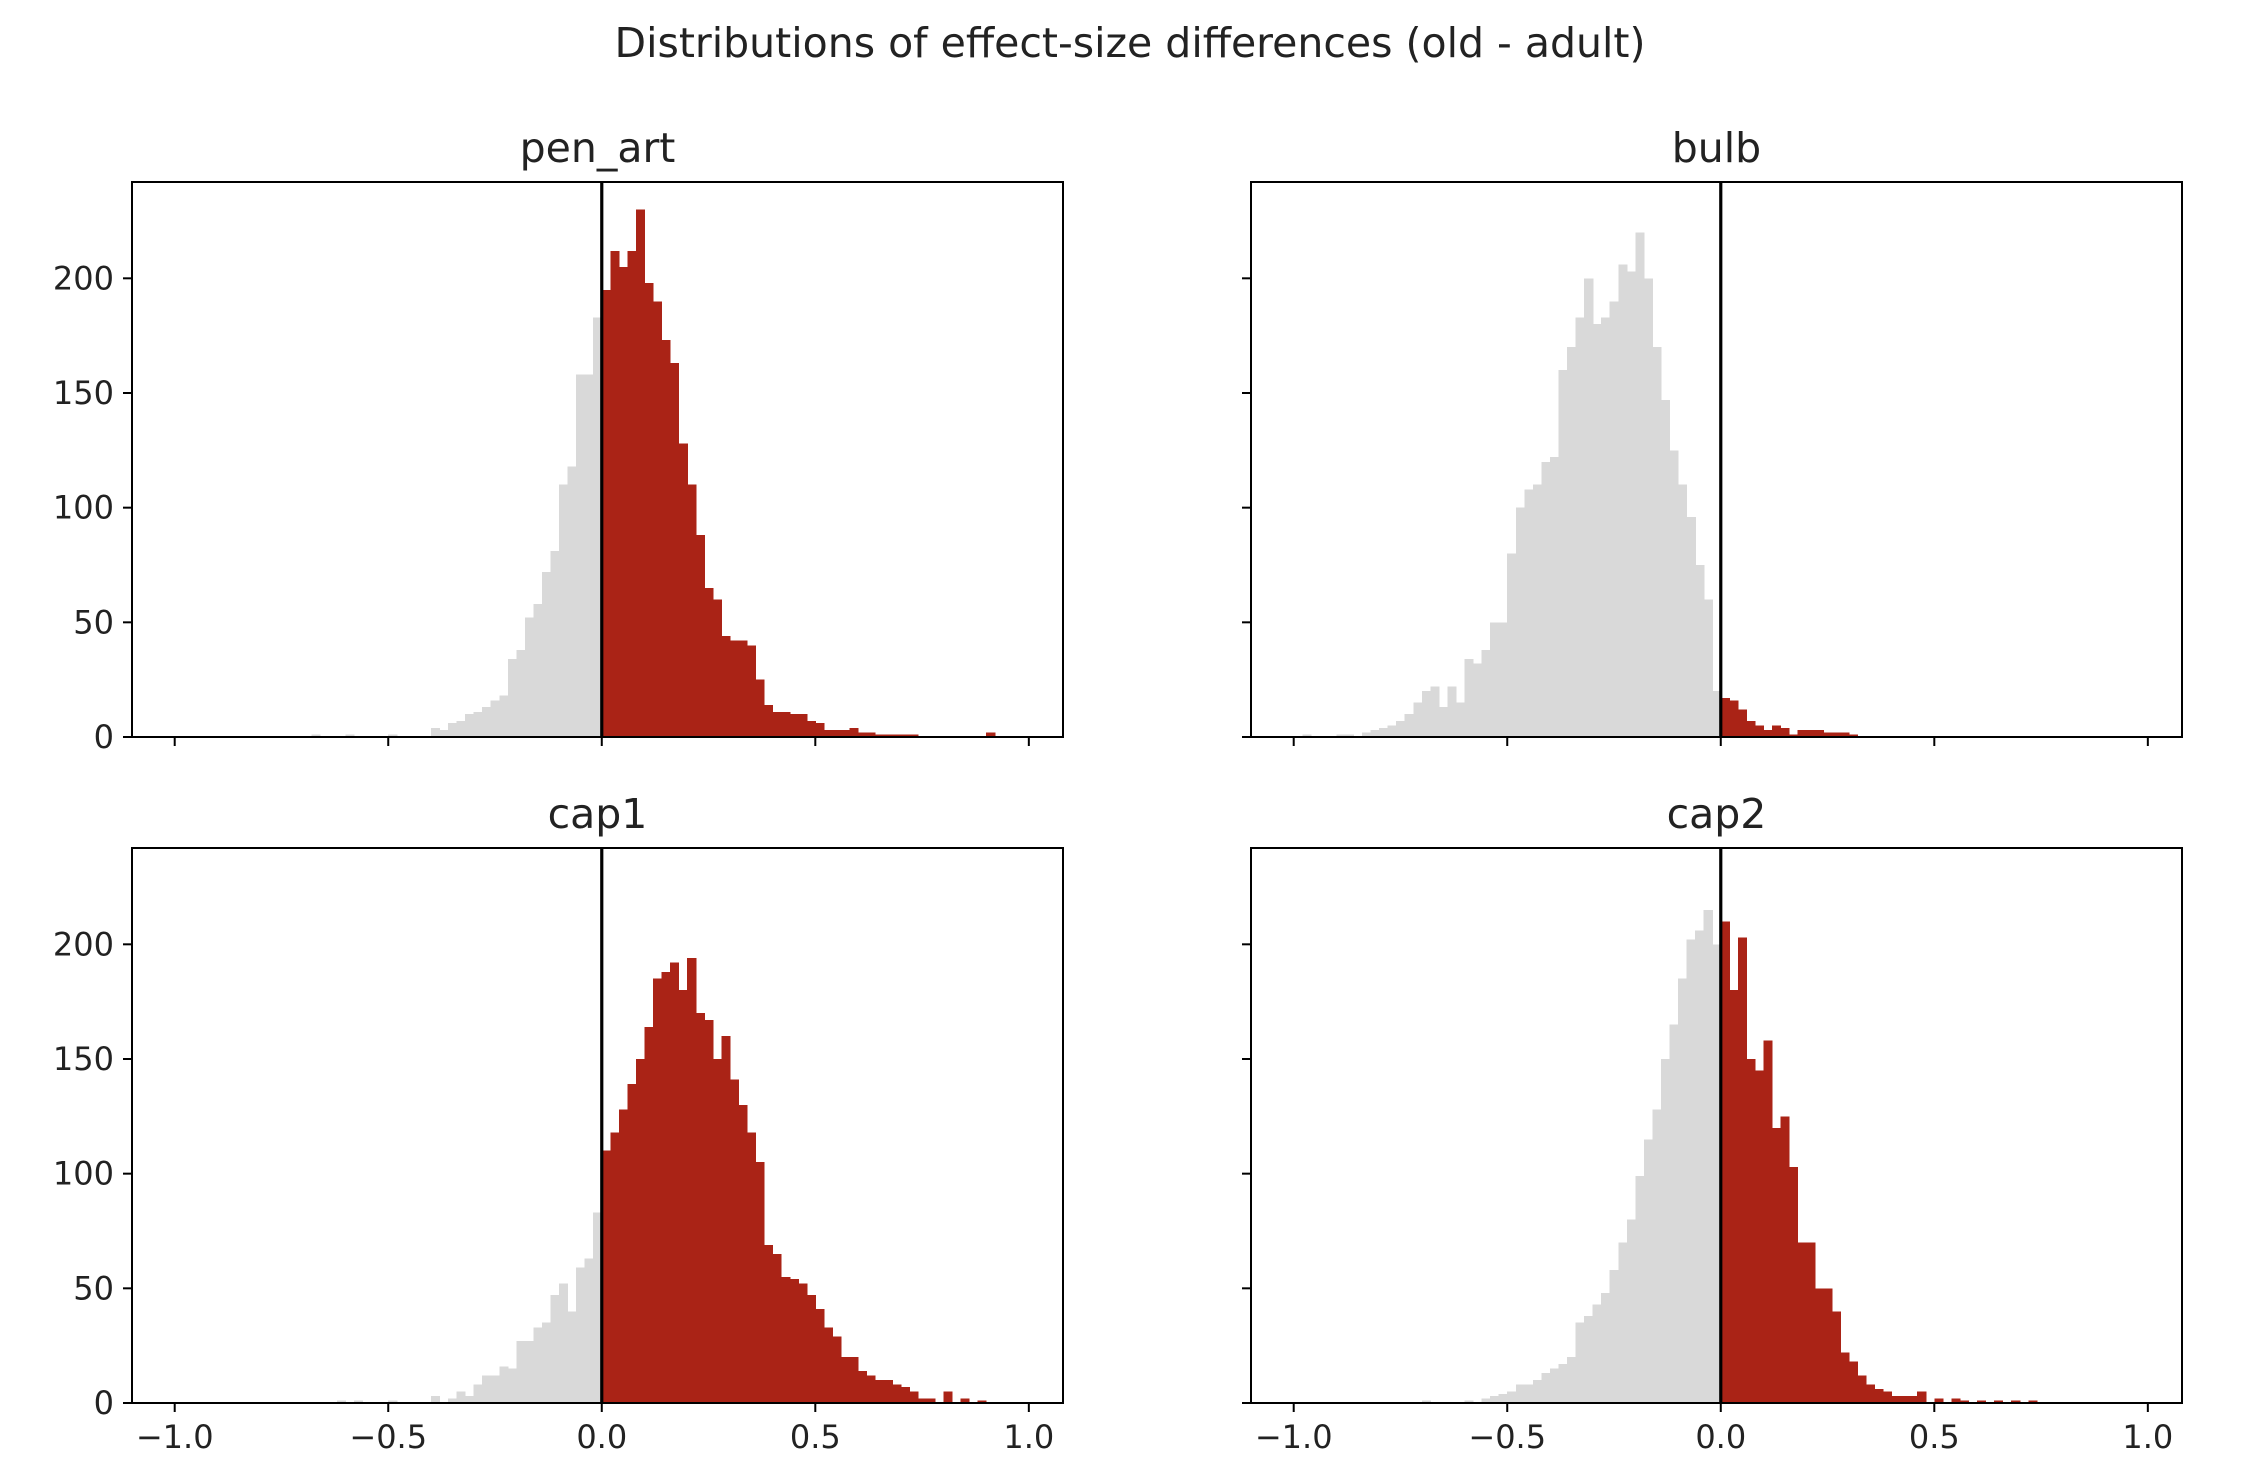  Describe the element at coordinates (1716, 148) in the screenshot. I see `panel-title: bulb` at that location.